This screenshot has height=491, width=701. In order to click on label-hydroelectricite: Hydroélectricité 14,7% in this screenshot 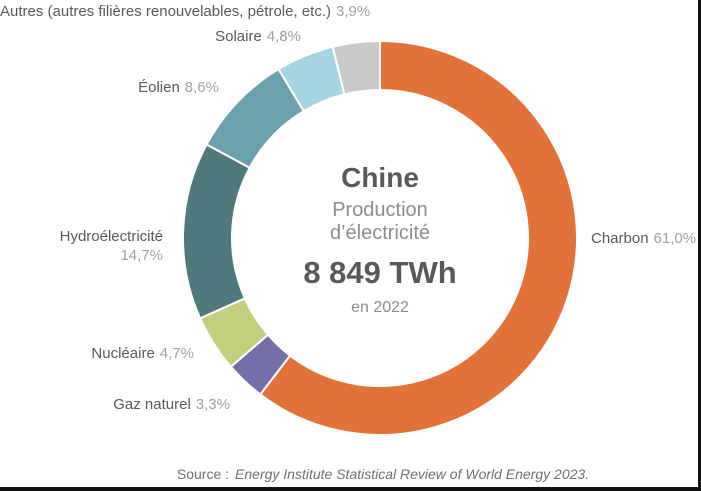, I will do `click(111, 246)`.